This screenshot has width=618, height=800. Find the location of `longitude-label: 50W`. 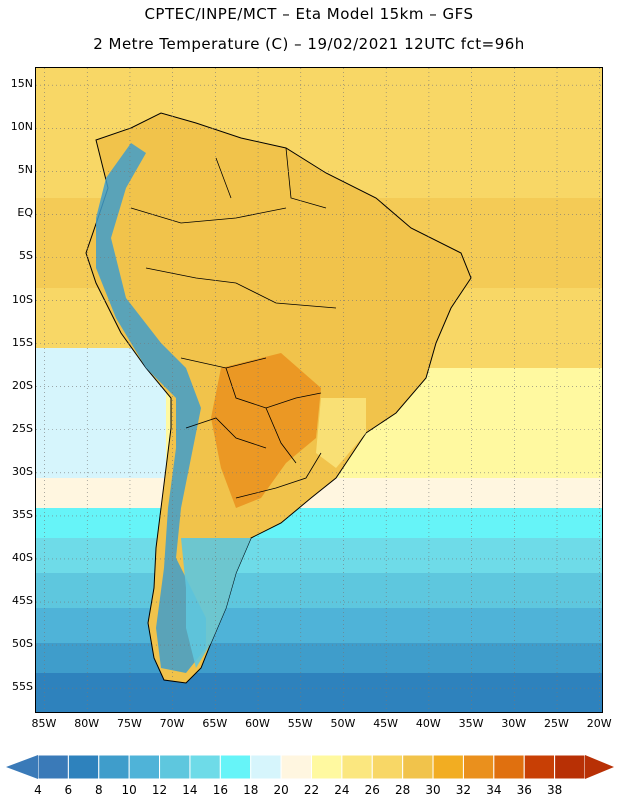

longitude-label: 50W is located at coordinates (343, 723).